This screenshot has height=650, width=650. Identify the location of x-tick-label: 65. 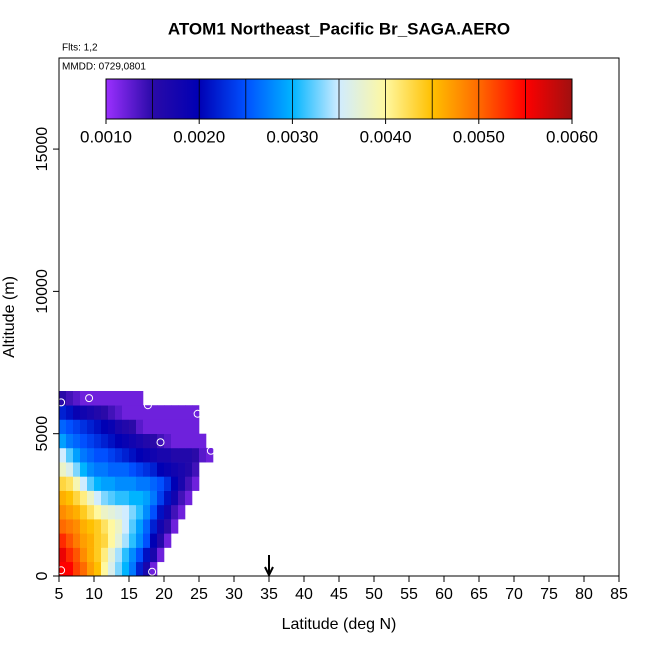
(479, 594).